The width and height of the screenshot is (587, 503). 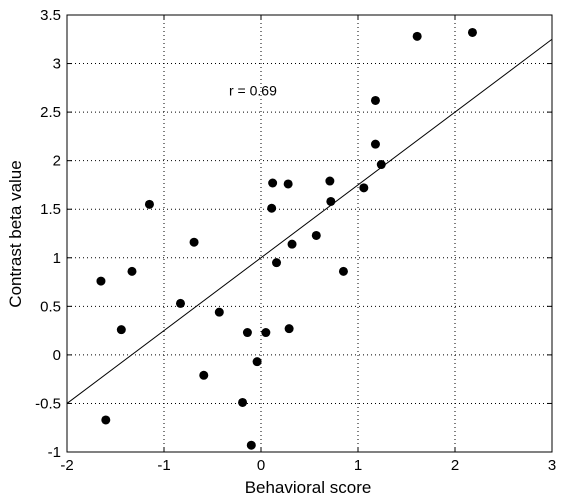 I want to click on y-tick-label: 1.5, so click(x=50, y=209).